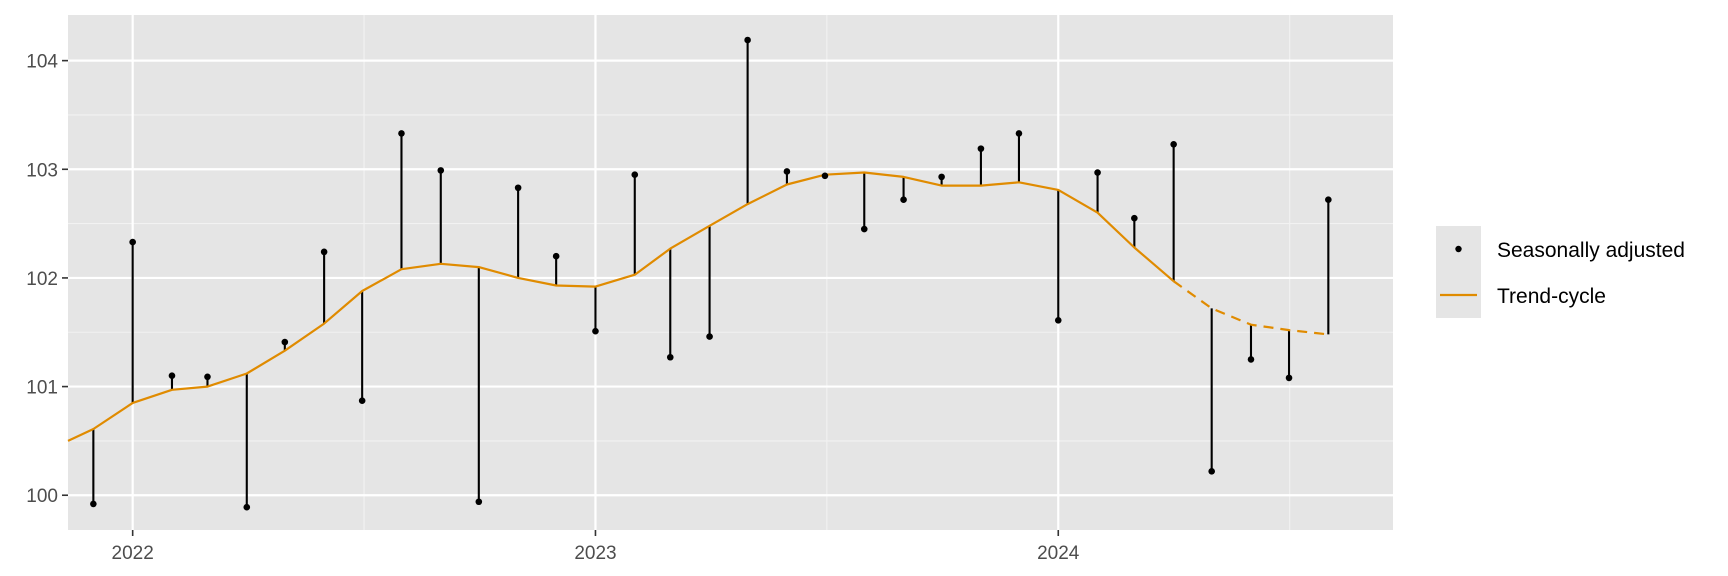 Image resolution: width=1728 pixels, height=576 pixels. Describe the element at coordinates (42, 496) in the screenshot. I see `y-tick-label: 100` at that location.